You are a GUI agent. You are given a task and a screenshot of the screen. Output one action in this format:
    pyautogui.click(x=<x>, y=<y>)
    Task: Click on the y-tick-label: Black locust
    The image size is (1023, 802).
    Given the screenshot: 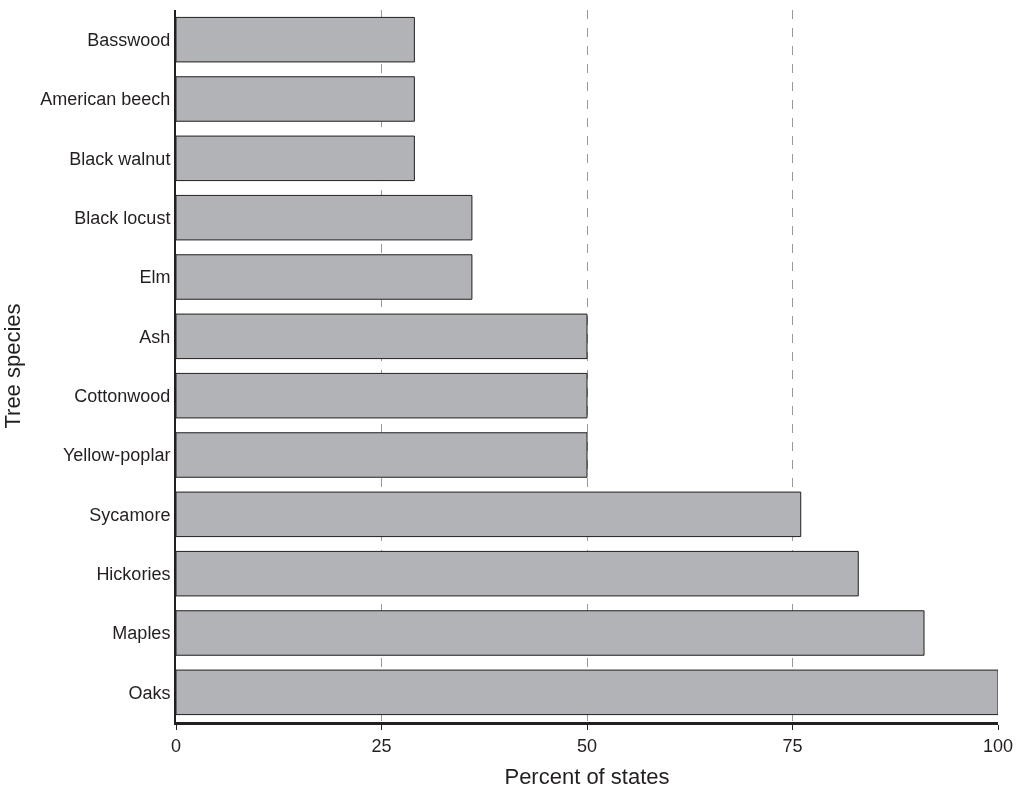 What is the action you would take?
    pyautogui.click(x=122, y=217)
    